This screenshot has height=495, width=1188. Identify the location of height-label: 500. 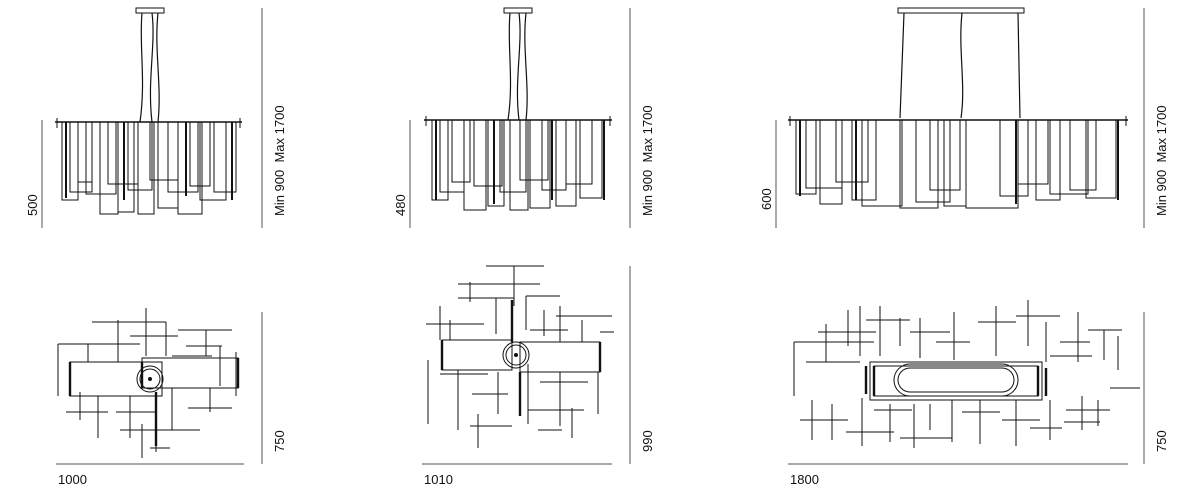
(32, 205).